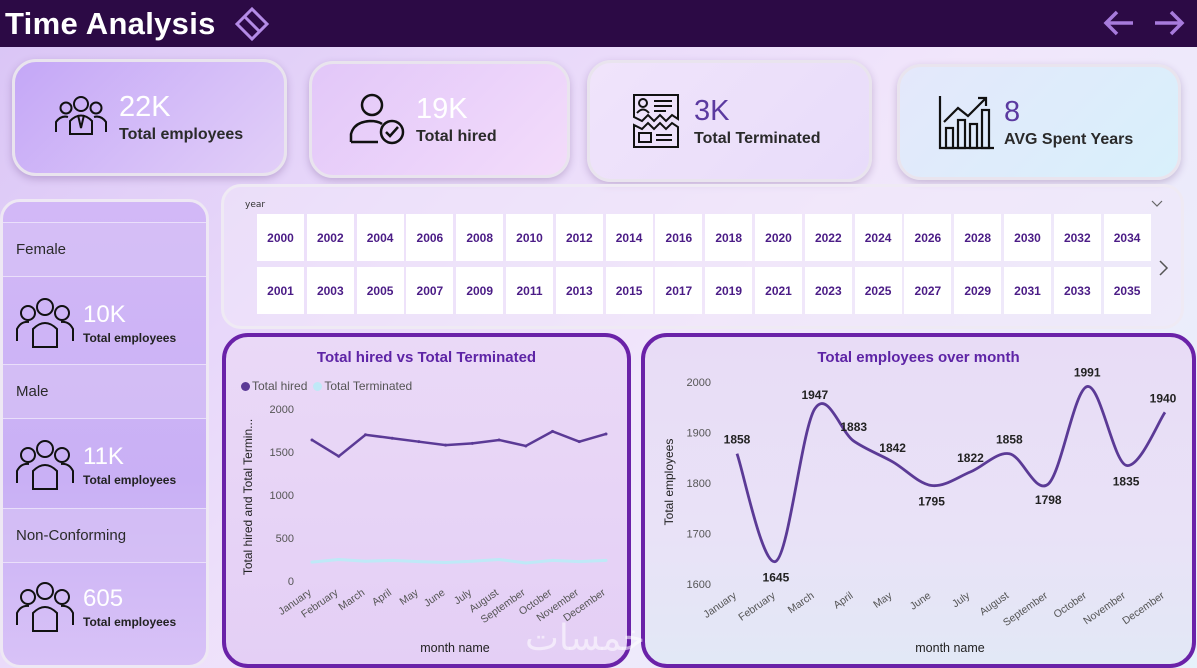  I want to click on kpi-card-total-employees: 22K Total employees, so click(149, 117).